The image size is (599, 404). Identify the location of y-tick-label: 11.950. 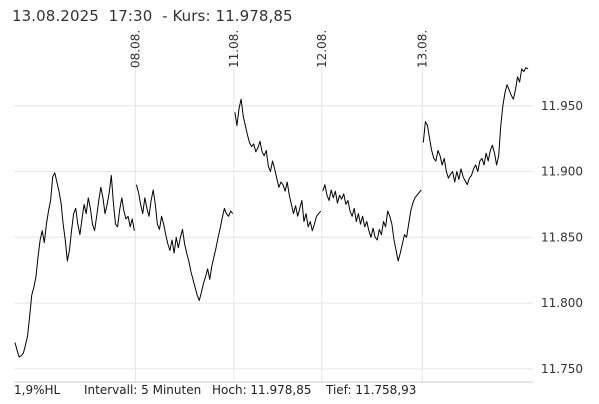
(562, 106).